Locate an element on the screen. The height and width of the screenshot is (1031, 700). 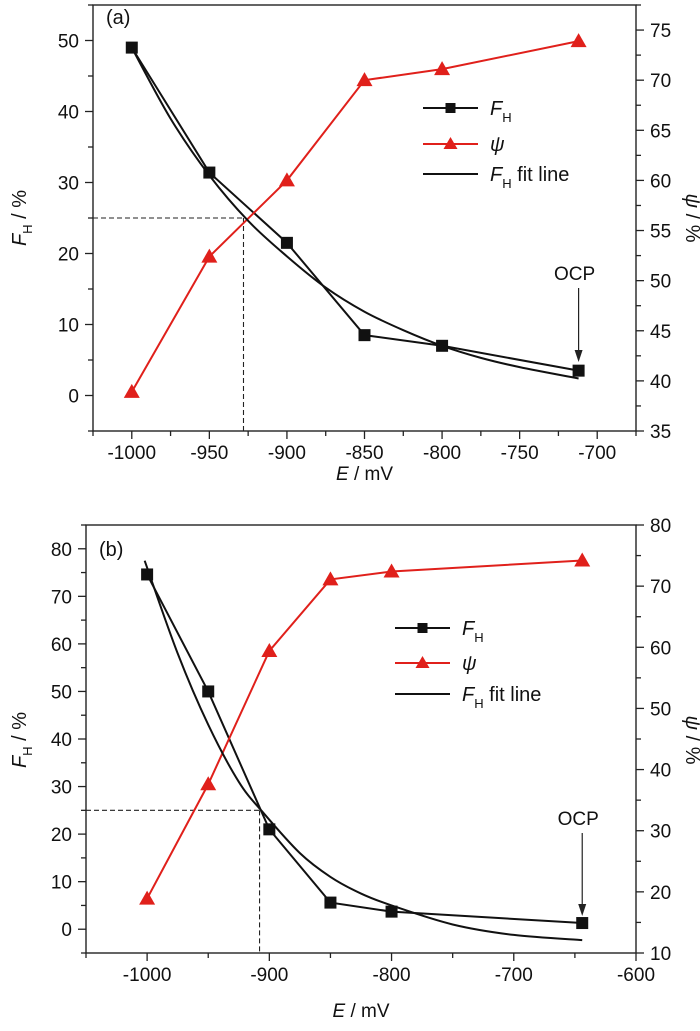
x-tick-label: -850 is located at coordinates (364, 453).